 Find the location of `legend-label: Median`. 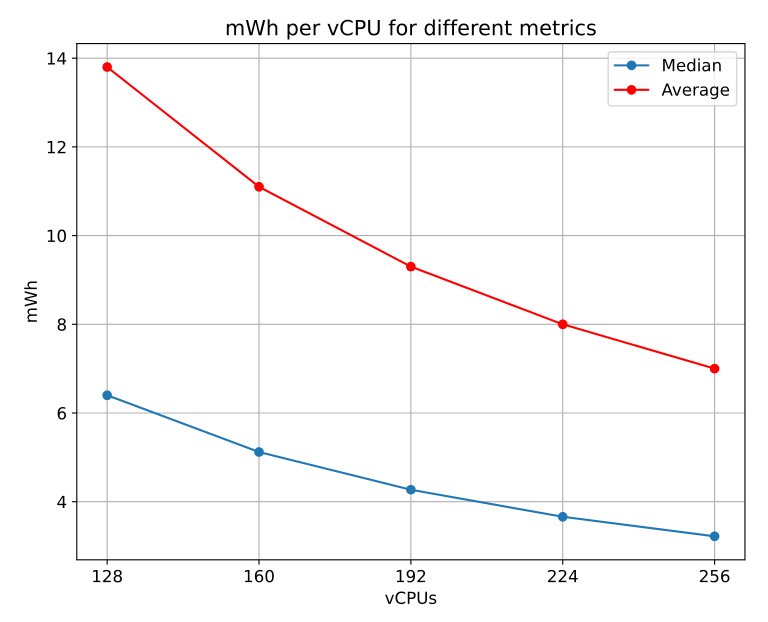

legend-label: Median is located at coordinates (692, 65).